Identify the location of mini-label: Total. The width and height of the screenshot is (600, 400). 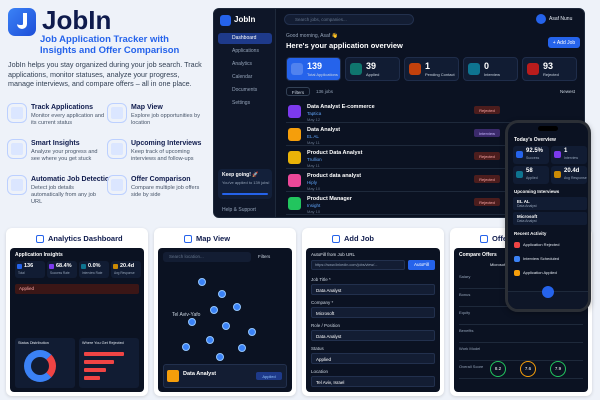
(21, 273).